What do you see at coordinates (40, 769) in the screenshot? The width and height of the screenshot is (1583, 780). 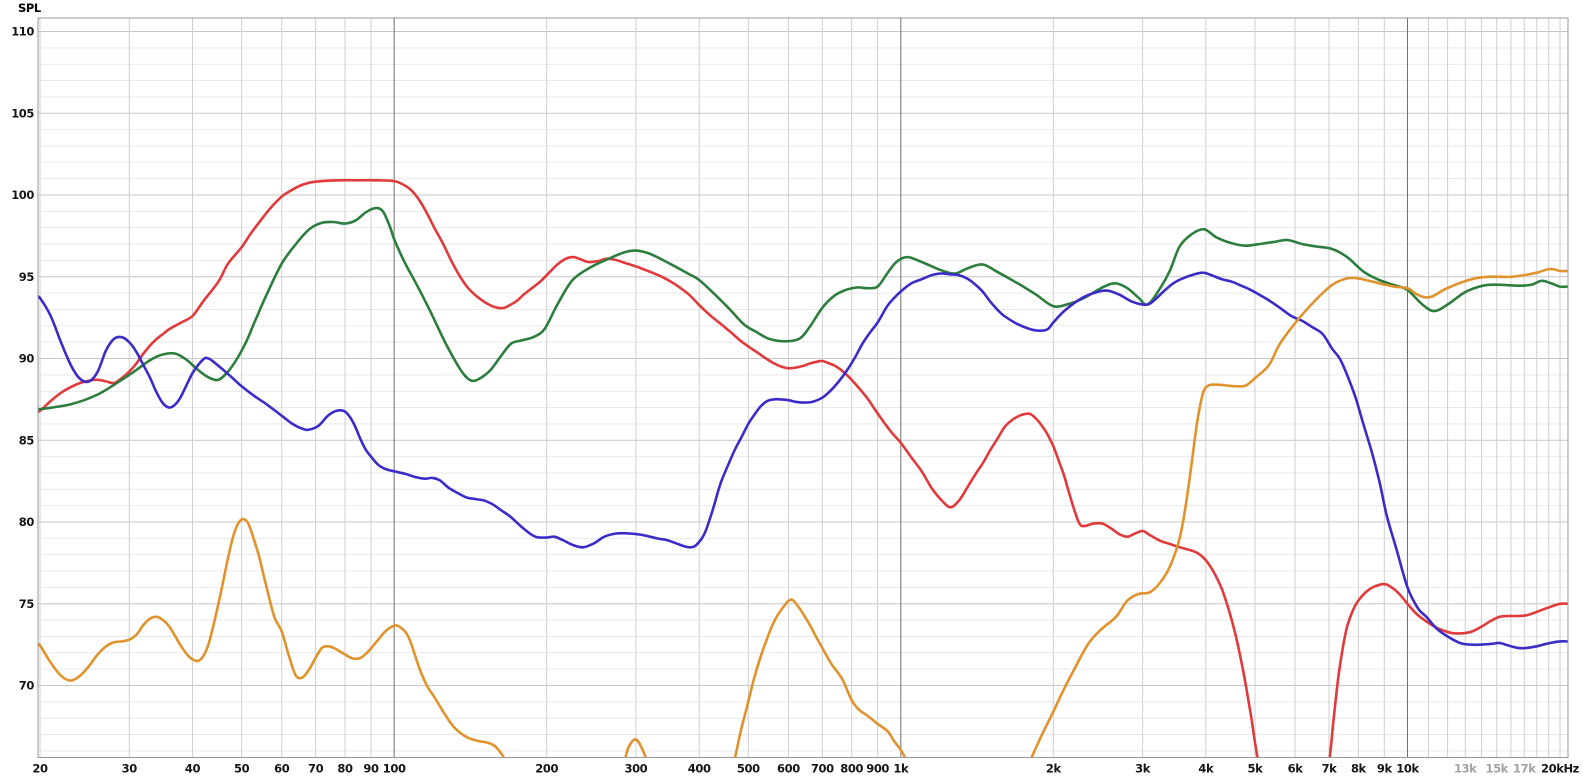 I see `x-tick-label: 20` at bounding box center [40, 769].